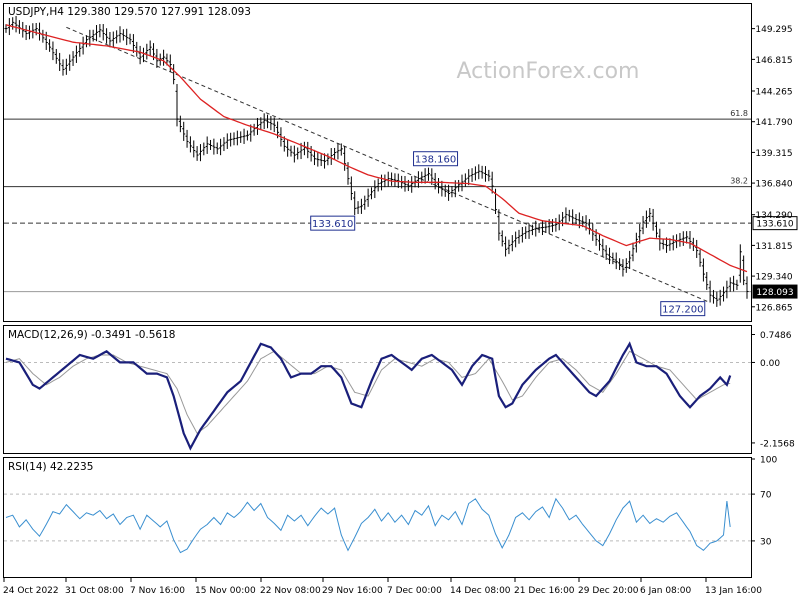 This screenshot has height=604, width=800. I want to click on price-tick-label: 141.790, so click(773, 123).